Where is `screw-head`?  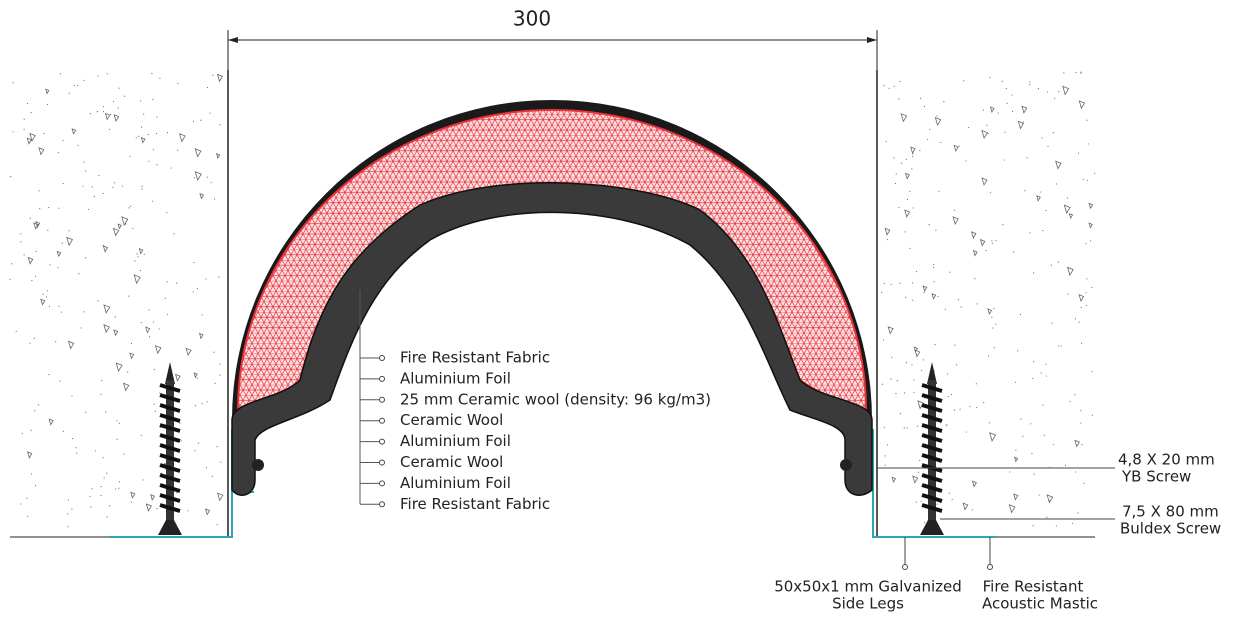
screw-head is located at coordinates (932, 527).